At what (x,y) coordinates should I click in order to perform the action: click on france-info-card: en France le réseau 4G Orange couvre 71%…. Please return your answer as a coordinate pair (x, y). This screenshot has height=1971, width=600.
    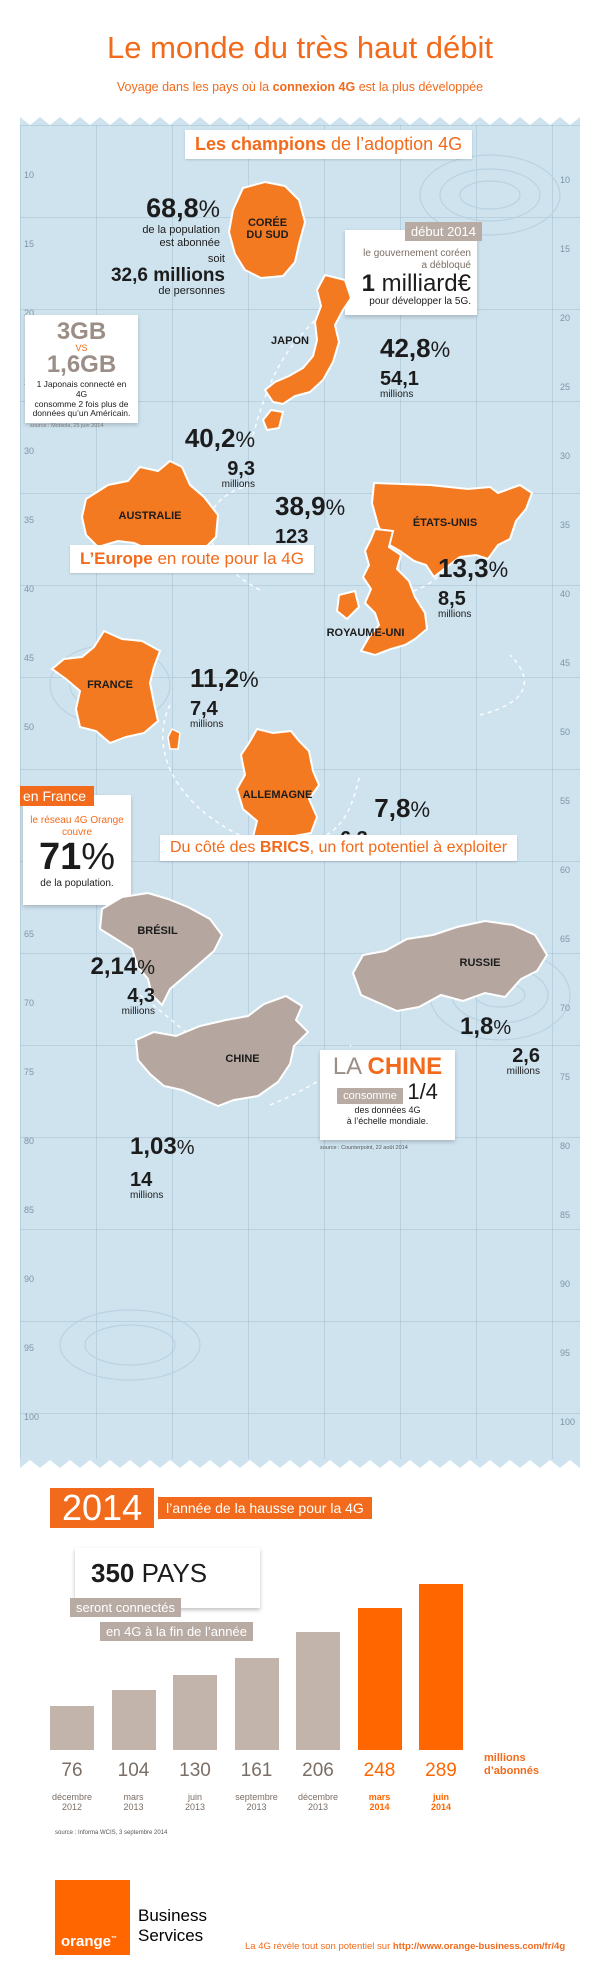
    Looking at the image, I should click on (75, 845).